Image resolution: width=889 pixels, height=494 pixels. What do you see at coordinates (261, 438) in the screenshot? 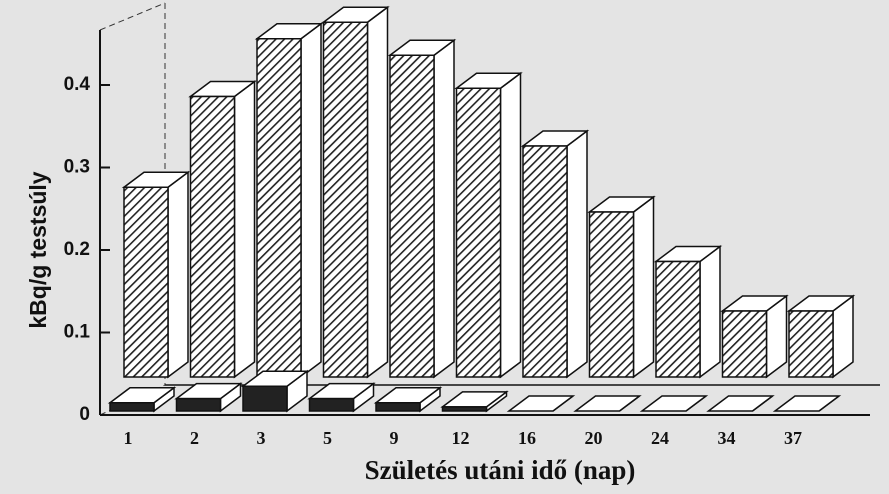
I see `x-tick-label: 3` at bounding box center [261, 438].